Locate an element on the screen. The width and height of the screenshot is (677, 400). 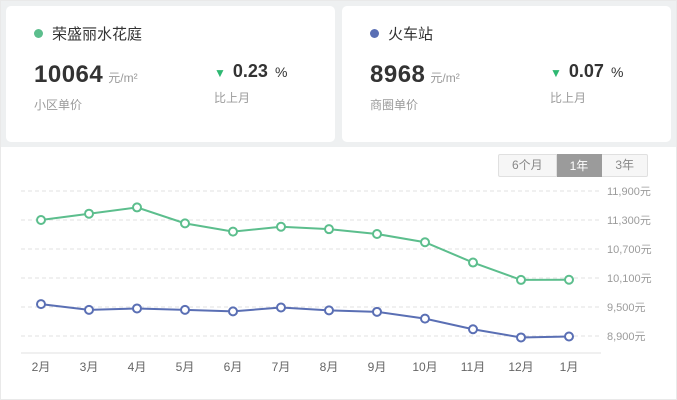
district-price-block: 8968 元/m² 商圈单价 is located at coordinates (454, 87).